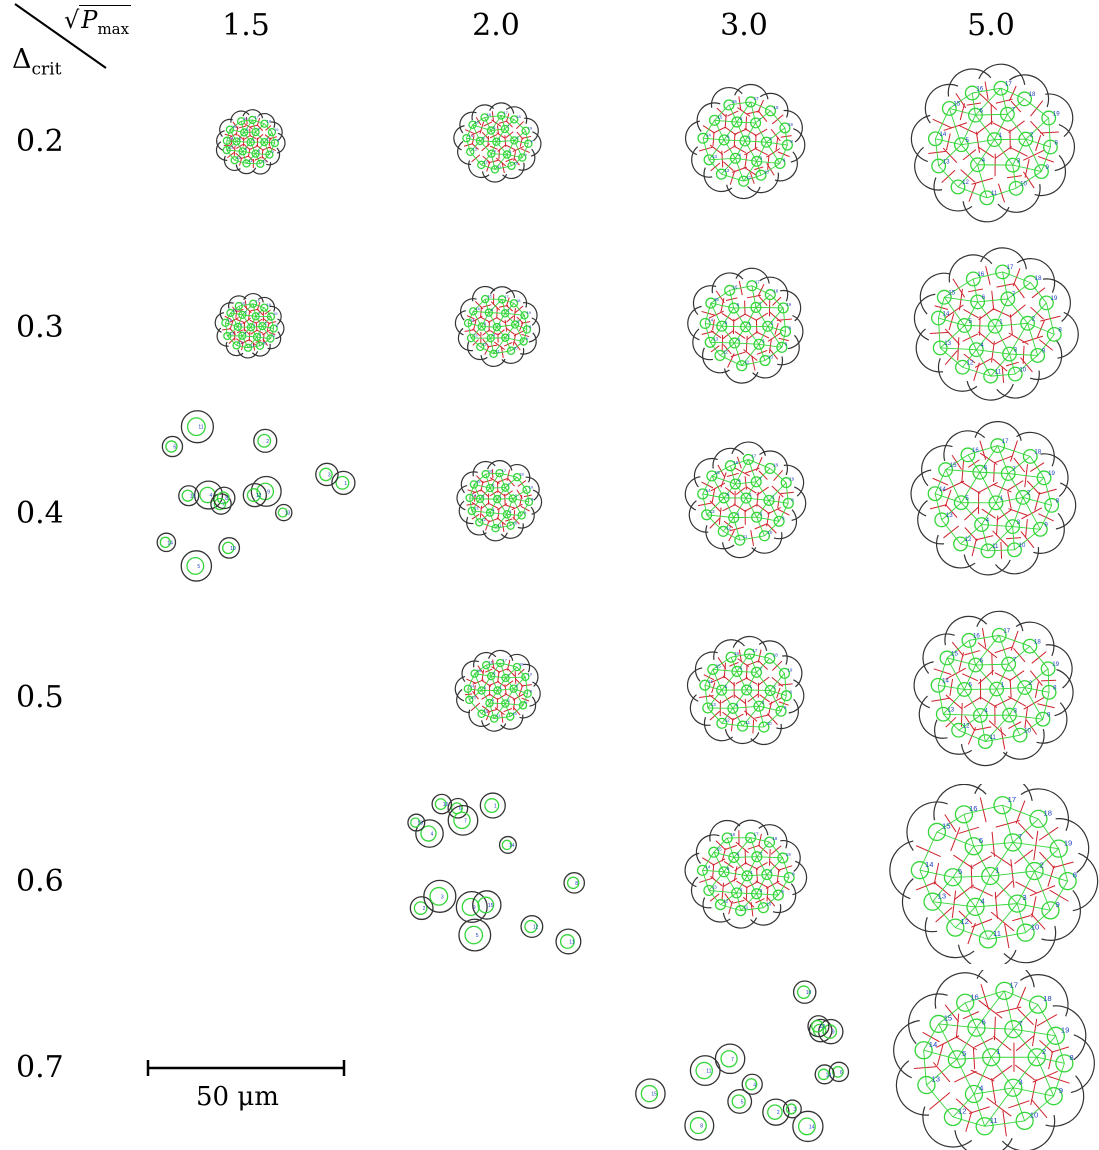 Image resolution: width=1099 pixels, height=1150 pixels. Describe the element at coordinates (239, 157) in the screenshot. I see `cell-id-label: 12` at that location.